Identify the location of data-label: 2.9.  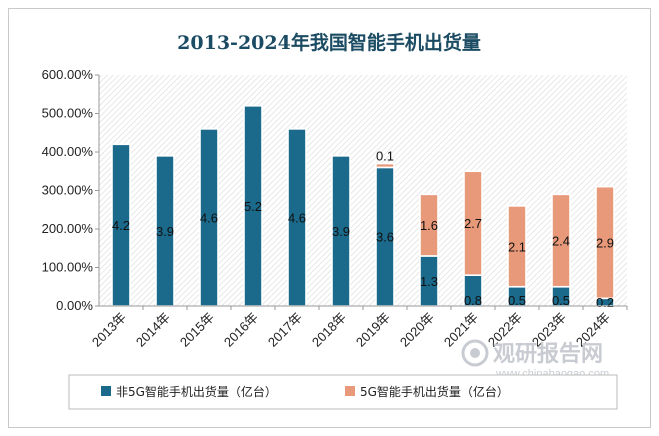
(605, 242).